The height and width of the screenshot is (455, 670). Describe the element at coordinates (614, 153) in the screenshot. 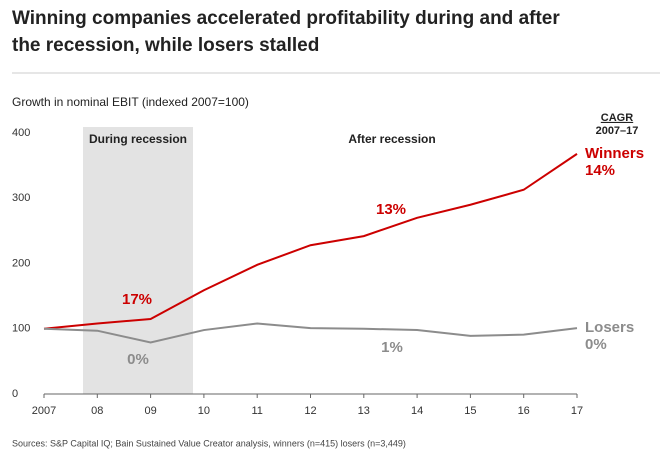

I see `series-label: Winners` at that location.